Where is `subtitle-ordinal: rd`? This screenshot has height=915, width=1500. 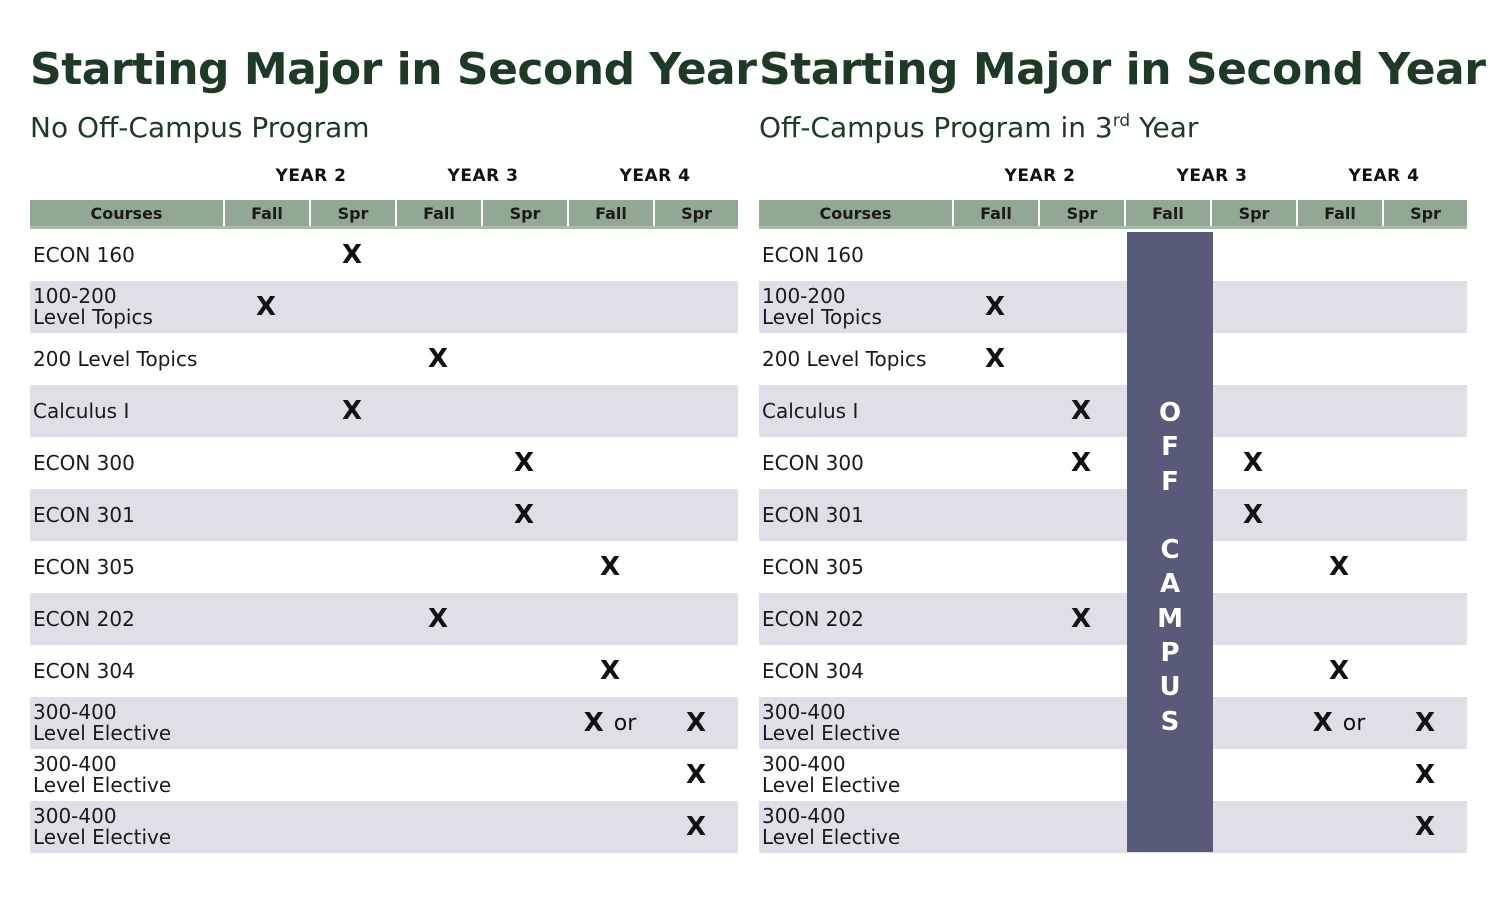 subtitle-ordinal: rd is located at coordinates (1121, 121).